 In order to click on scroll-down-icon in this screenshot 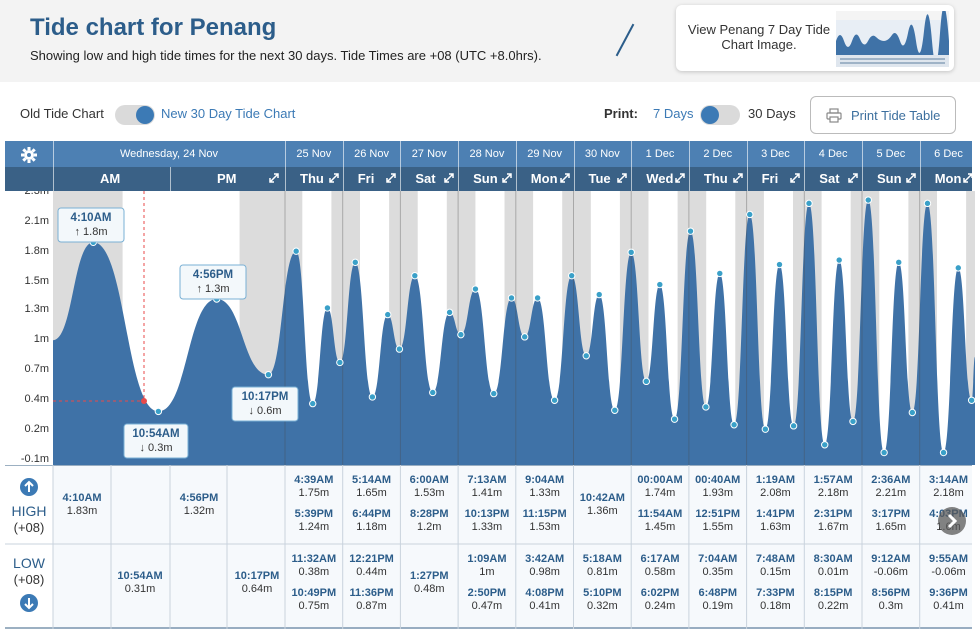, I will do `click(29, 603)`.